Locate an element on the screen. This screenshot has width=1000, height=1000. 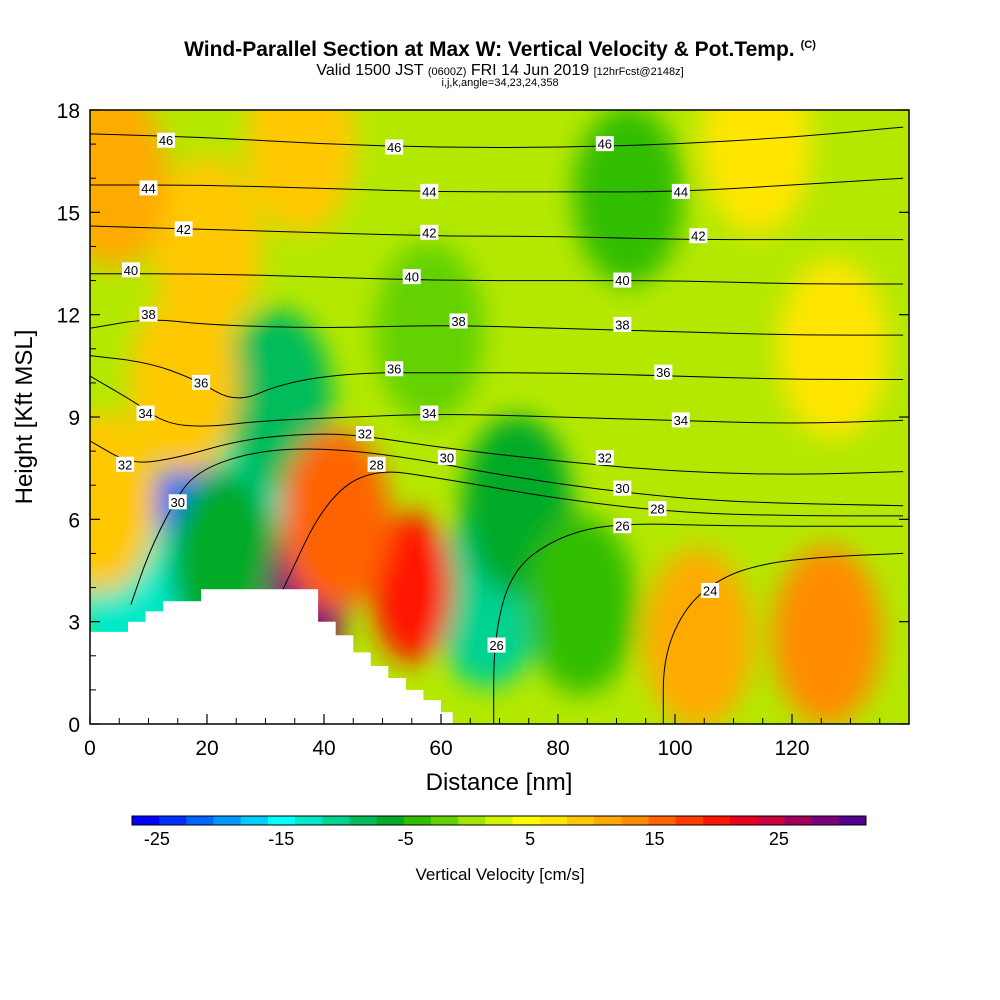
contour-label: 24 is located at coordinates (710, 590).